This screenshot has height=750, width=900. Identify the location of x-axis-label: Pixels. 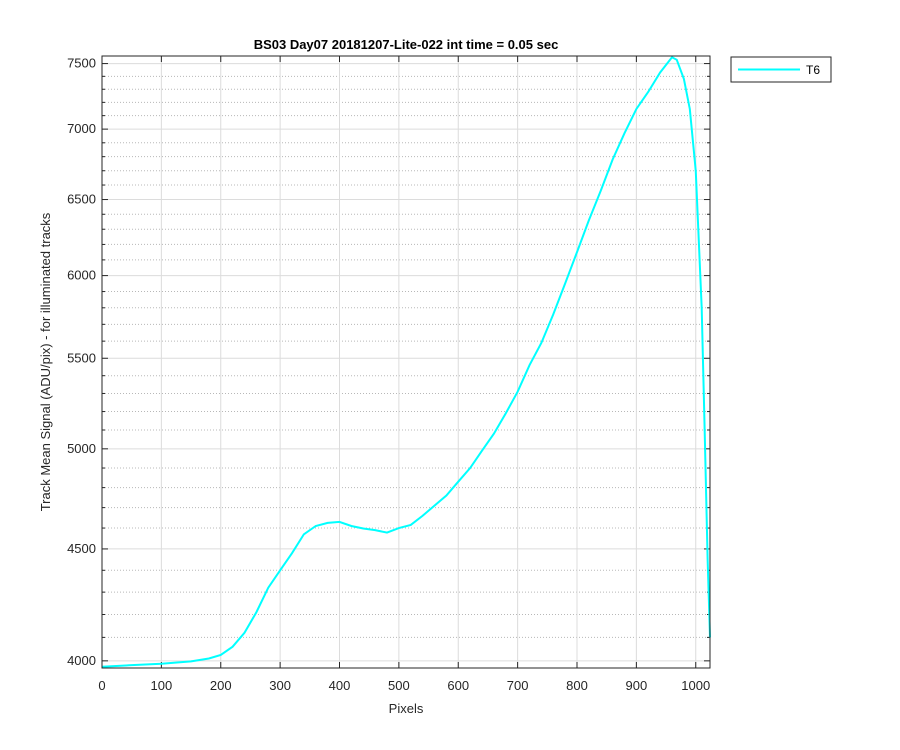
(406, 708).